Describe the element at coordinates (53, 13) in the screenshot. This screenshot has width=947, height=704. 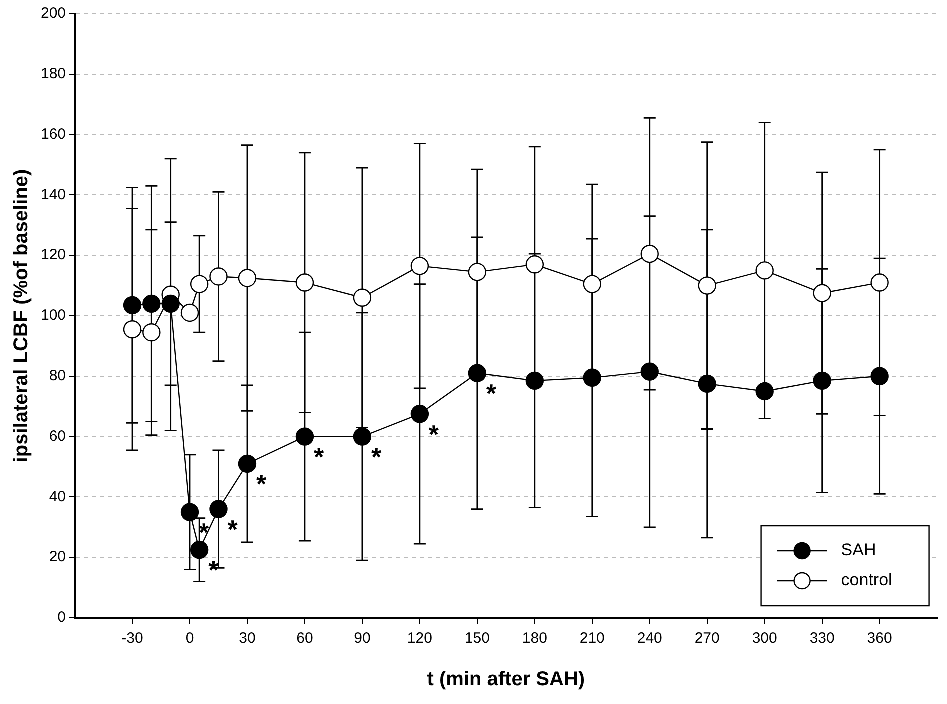
I see `y-tick-label: 200` at that location.